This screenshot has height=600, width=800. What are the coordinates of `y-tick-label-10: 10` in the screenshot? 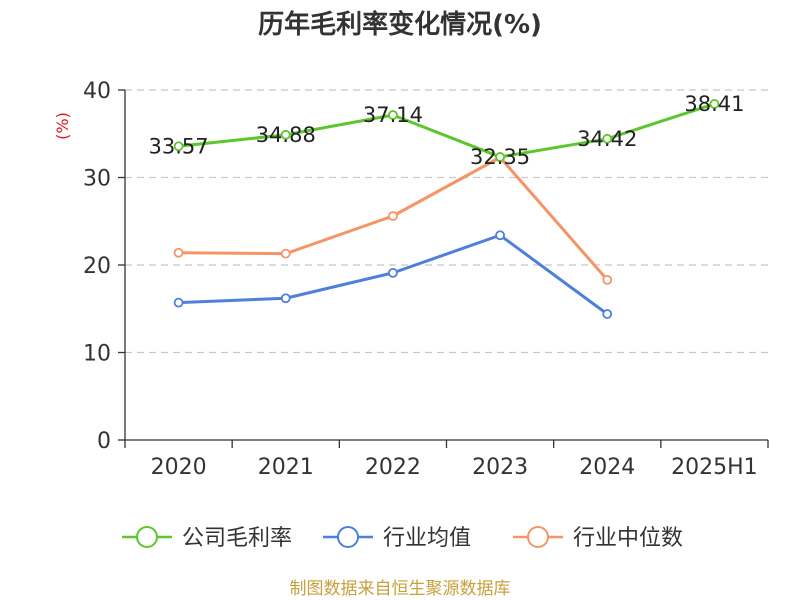 It's located at (97, 354).